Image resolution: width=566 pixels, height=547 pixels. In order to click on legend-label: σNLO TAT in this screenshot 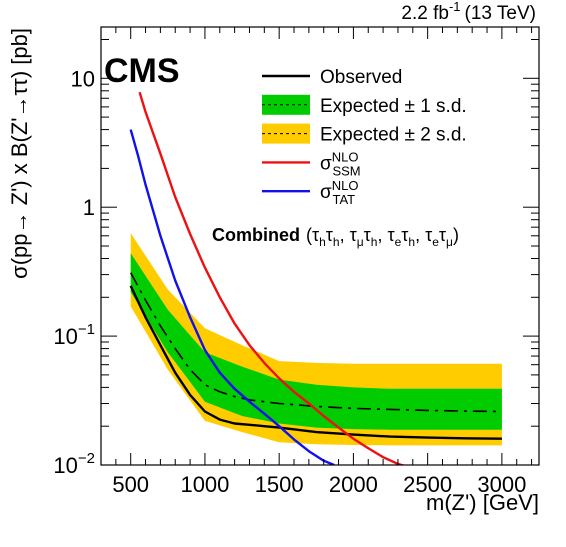, I will do `click(339, 192)`.